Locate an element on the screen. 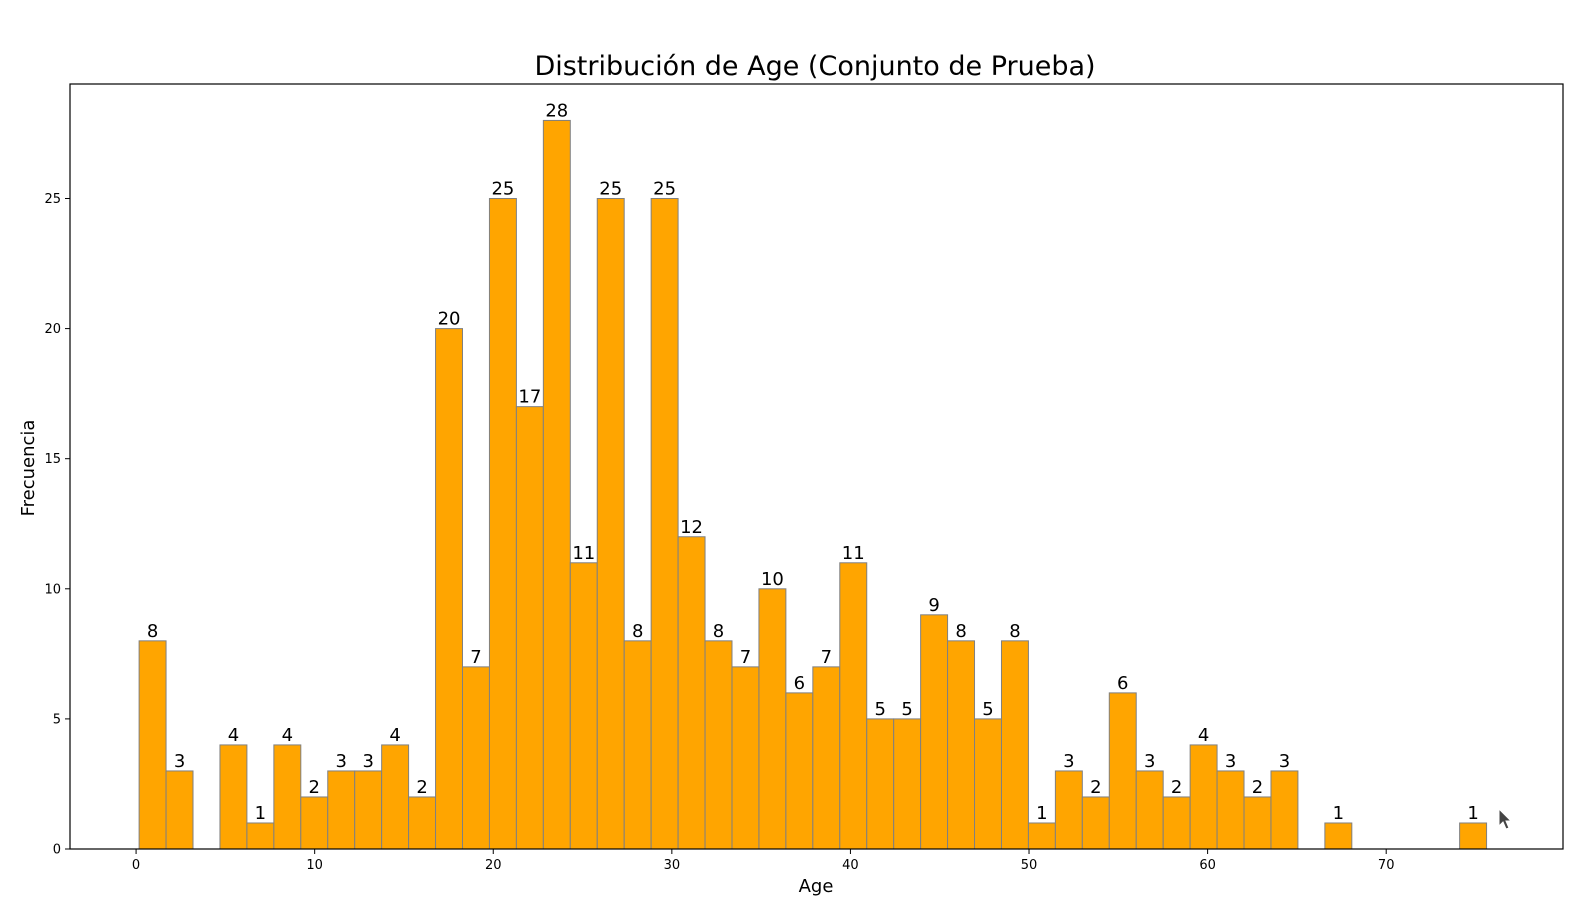 Image resolution: width=1592 pixels, height=901 pixels. x-tick-label: 70 is located at coordinates (1386, 865).